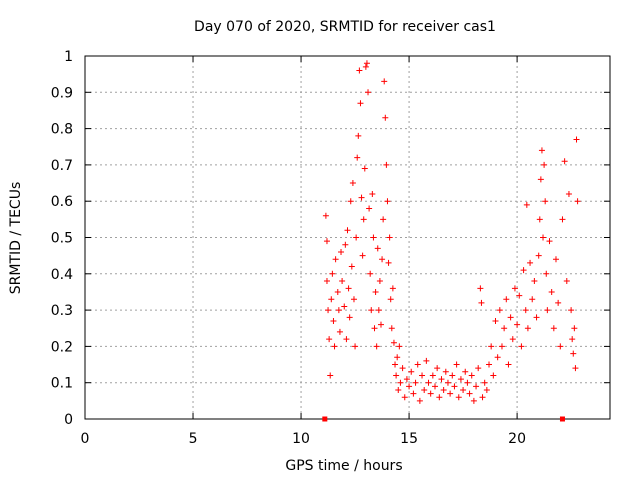  What do you see at coordinates (301, 439) in the screenshot?
I see `x-tick-label: 10` at bounding box center [301, 439].